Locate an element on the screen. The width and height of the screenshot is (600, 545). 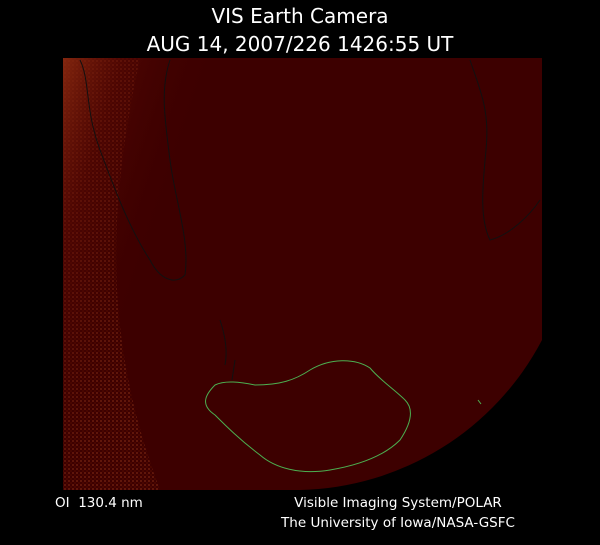
title: VIS Earth Camera is located at coordinates (299, 16).